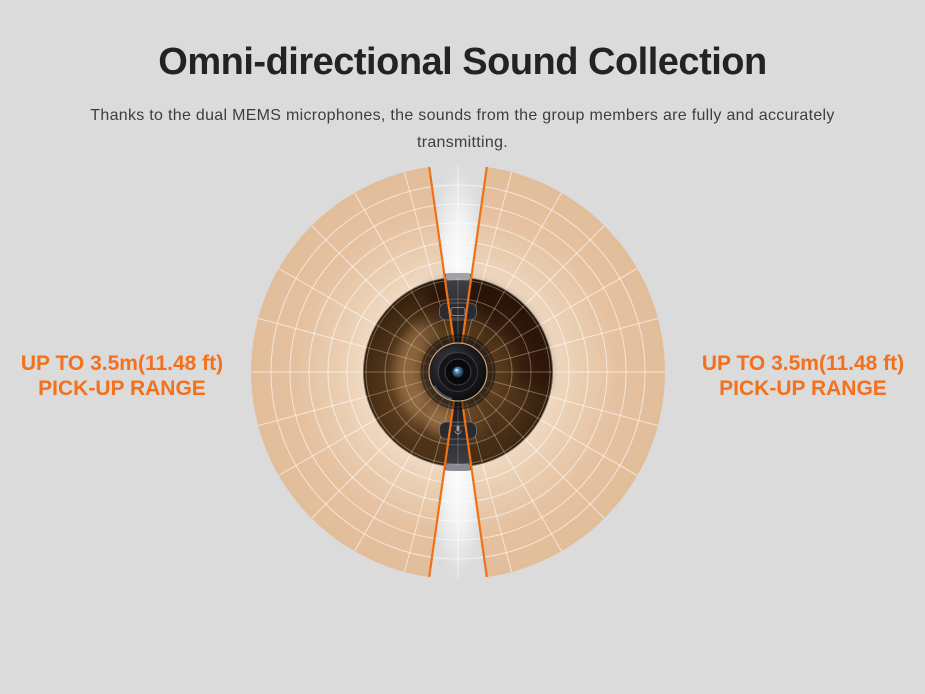 Image resolution: width=925 pixels, height=694 pixels. I want to click on range-caption-right: PICK-UP RANGE, so click(803, 388).